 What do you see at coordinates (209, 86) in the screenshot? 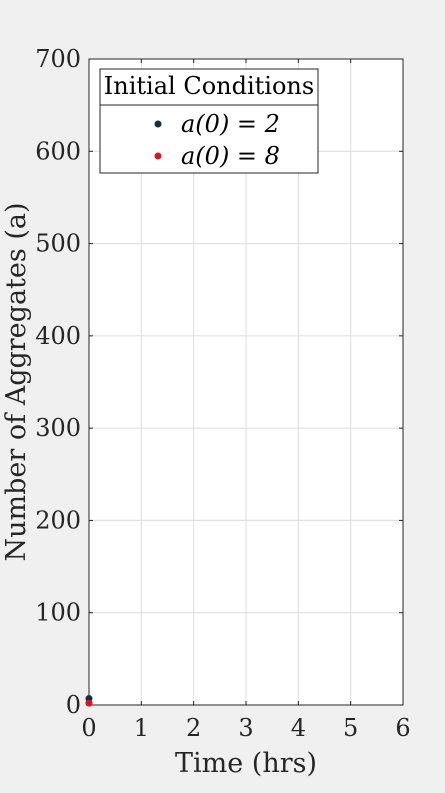
I see `legend-title: Initial Conditions` at bounding box center [209, 86].